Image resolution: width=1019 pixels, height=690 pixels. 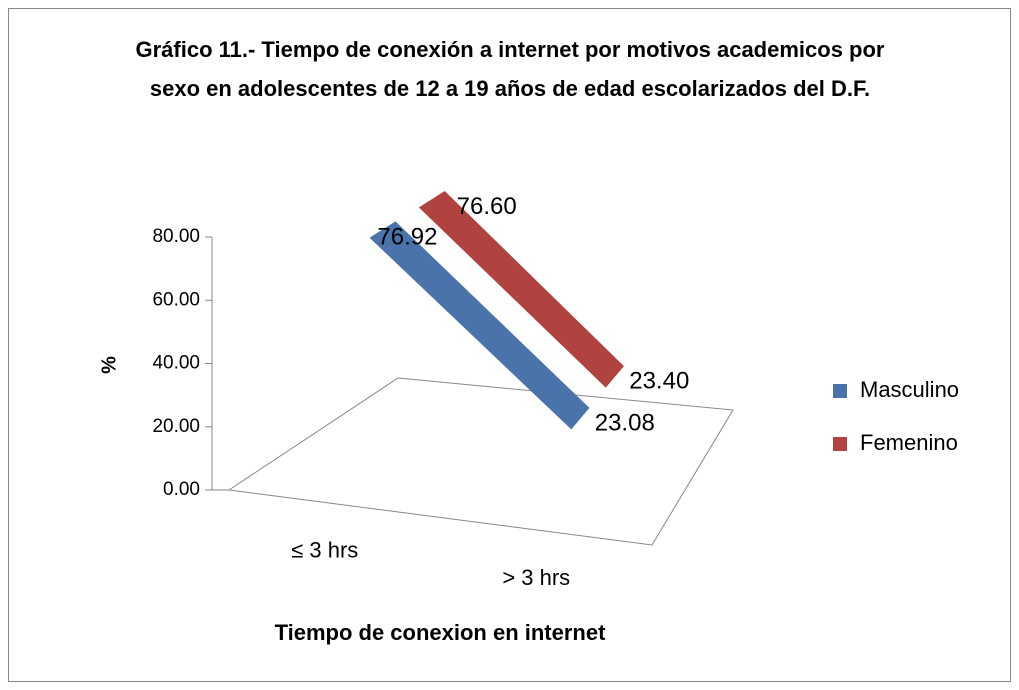 What do you see at coordinates (536, 577) in the screenshot?
I see `x-tick-label: > 3 hrs` at bounding box center [536, 577].